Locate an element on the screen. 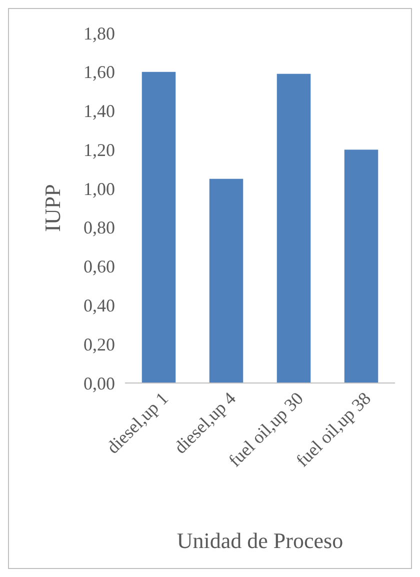 The width and height of the screenshot is (420, 577). y-tick-label: 1,00 is located at coordinates (99, 188).